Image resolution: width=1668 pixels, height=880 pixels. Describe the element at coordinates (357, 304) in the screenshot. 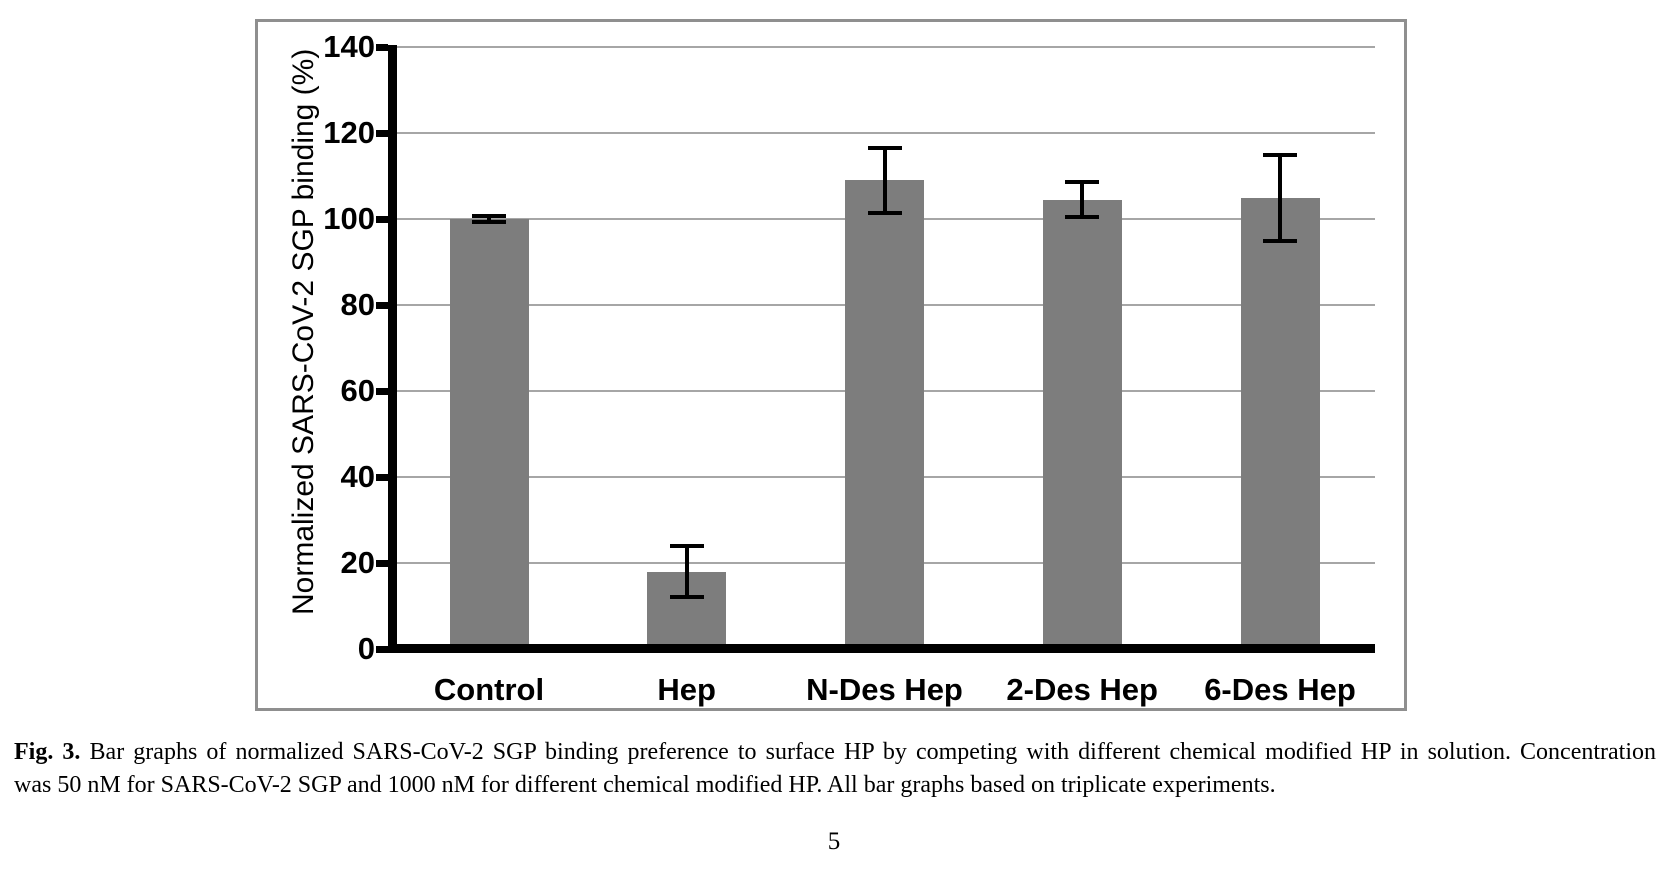

I see `y-tick-label: 80` at that location.